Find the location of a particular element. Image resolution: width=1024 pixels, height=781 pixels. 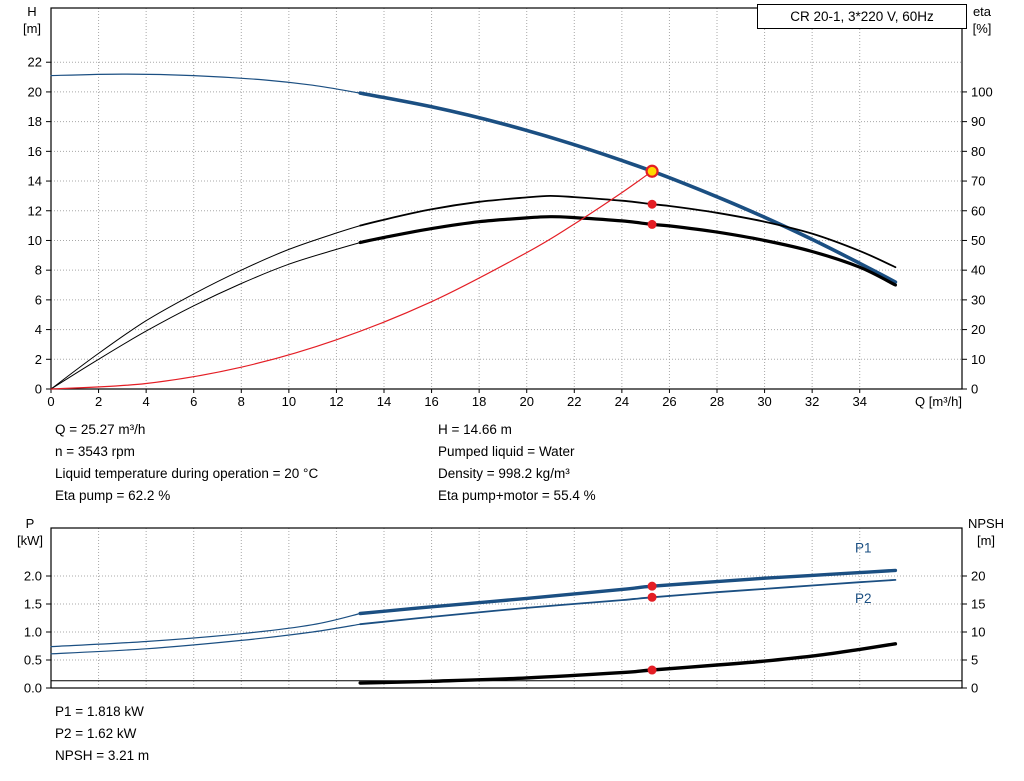

p1-curve is located at coordinates (628, 592).